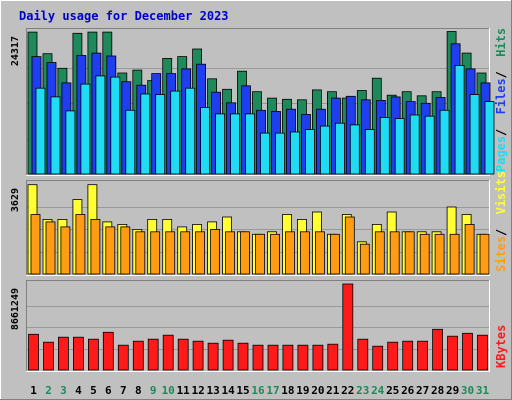 Image resolution: width=512 pixels, height=400 pixels. I want to click on legend-files: Files, so click(501, 96).